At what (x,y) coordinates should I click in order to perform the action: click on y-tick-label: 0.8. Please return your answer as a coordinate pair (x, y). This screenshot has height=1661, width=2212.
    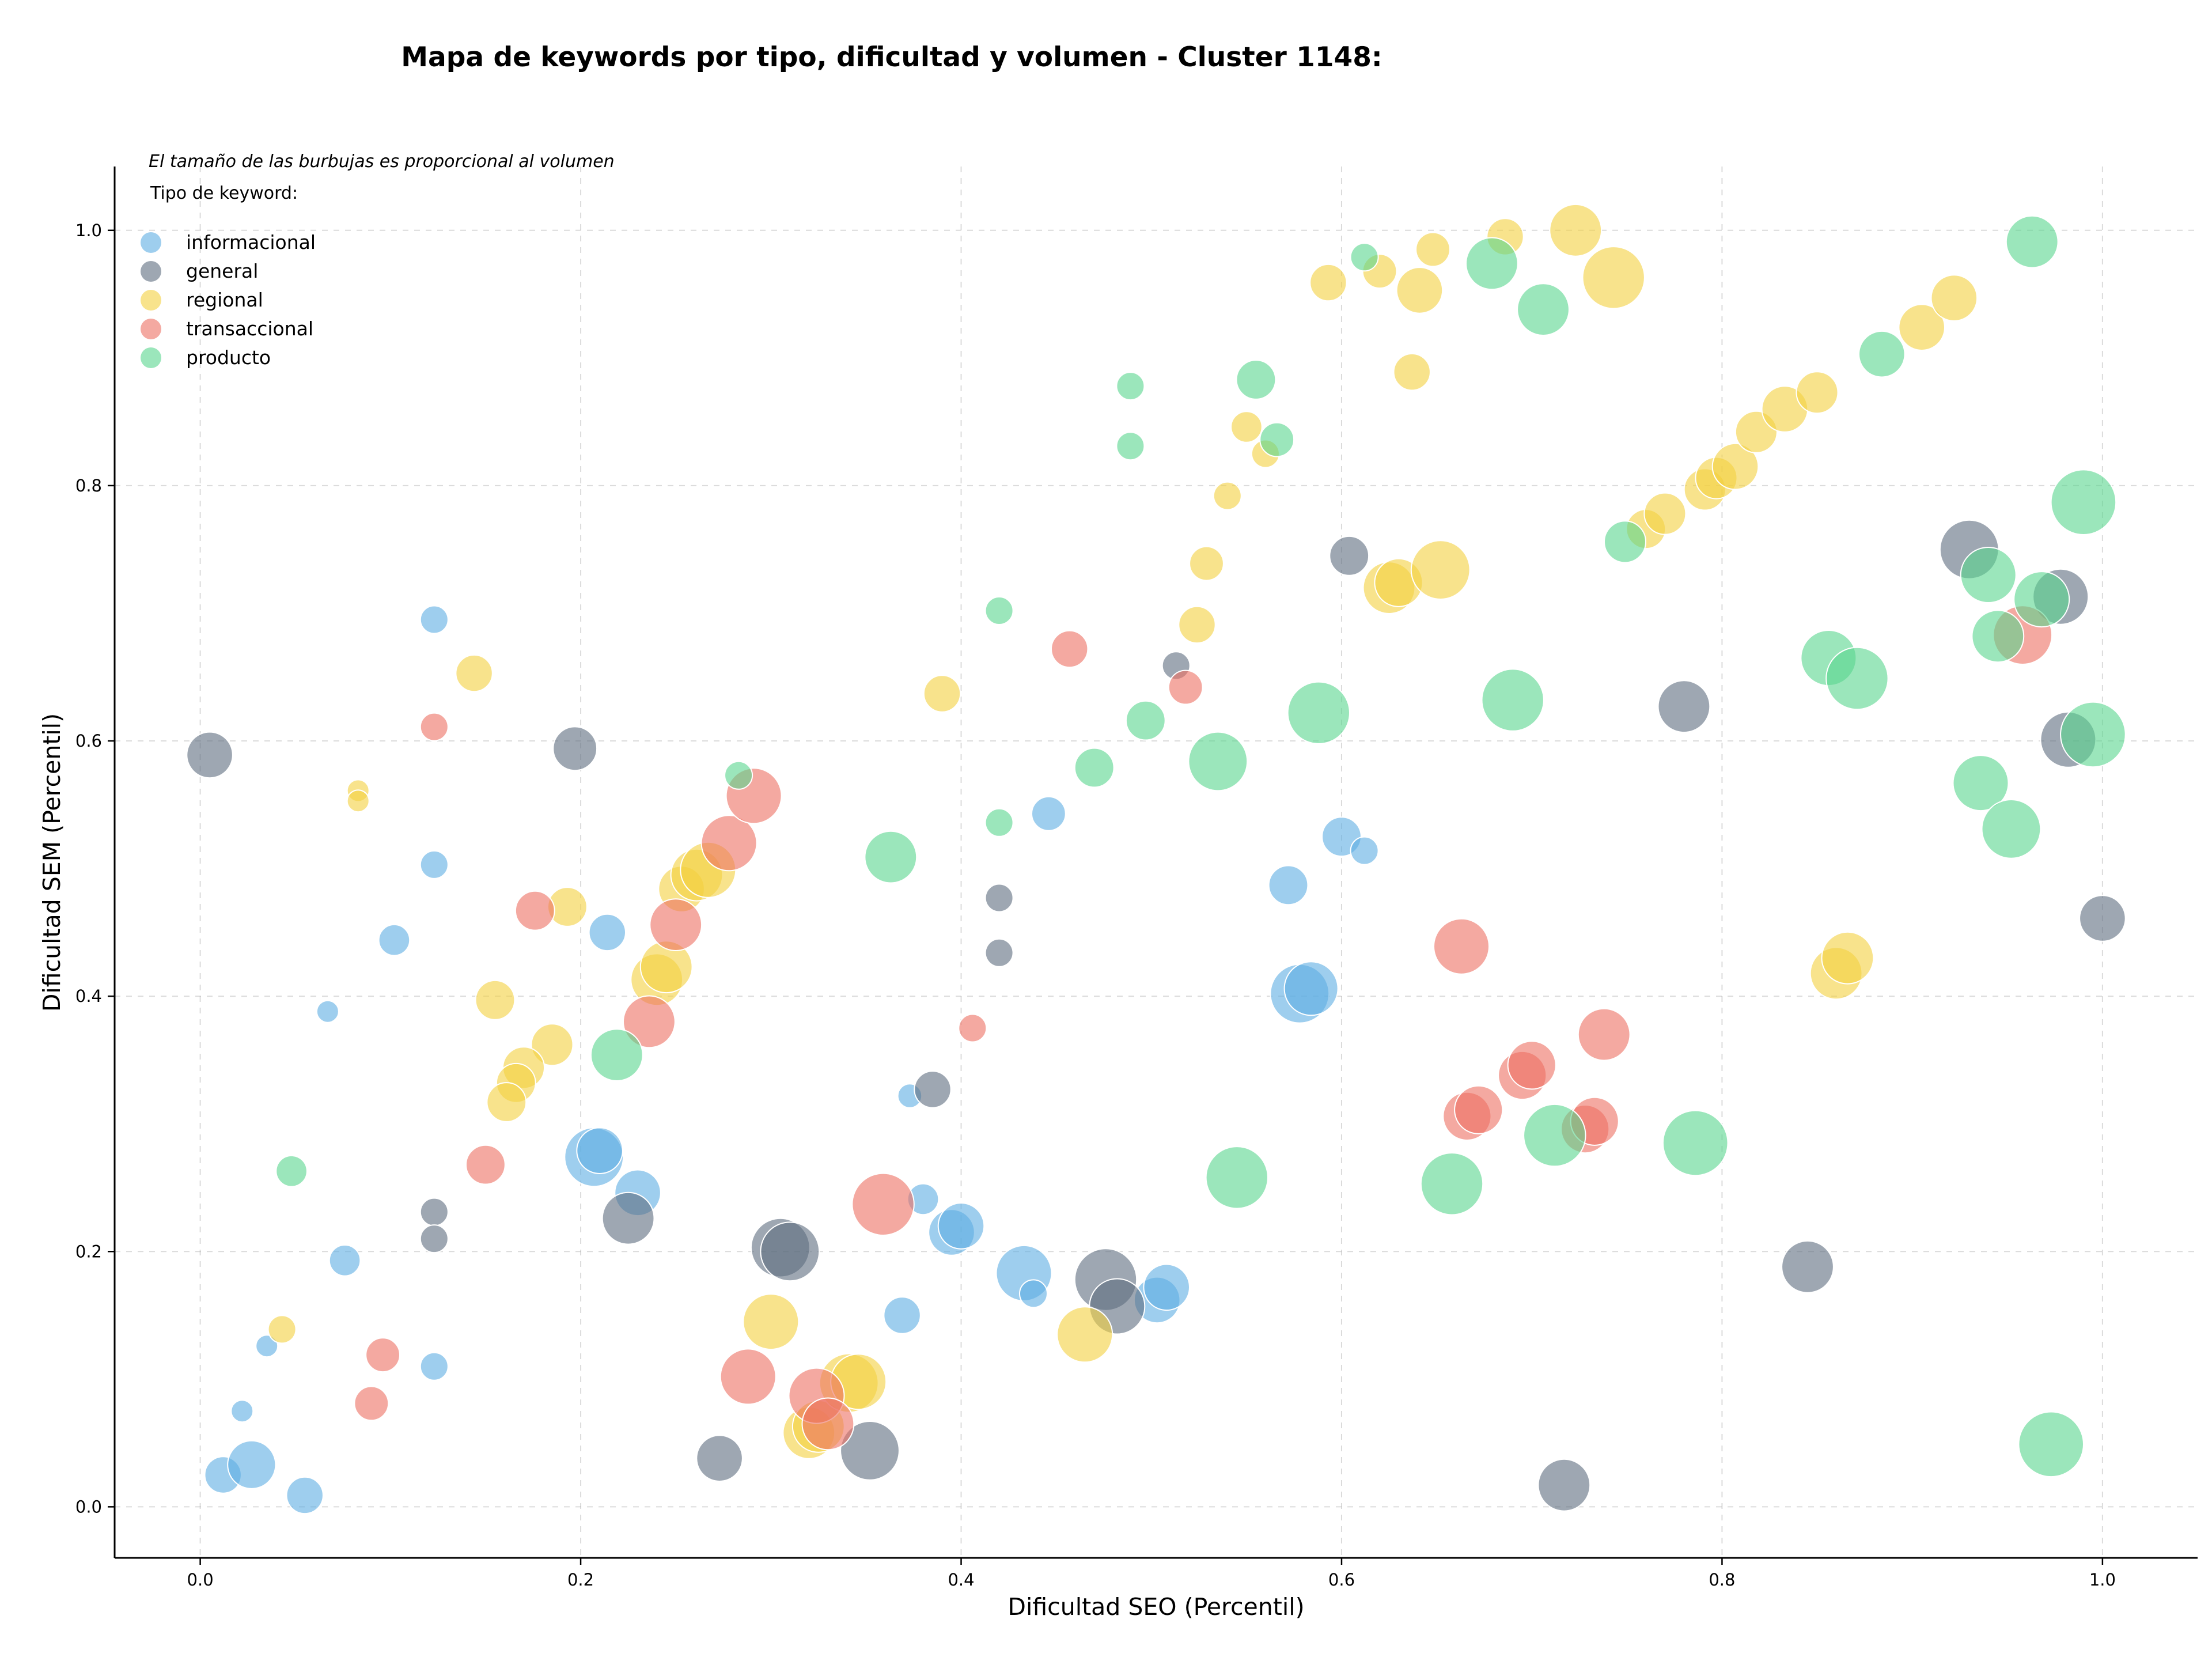
    Looking at the image, I should click on (88, 485).